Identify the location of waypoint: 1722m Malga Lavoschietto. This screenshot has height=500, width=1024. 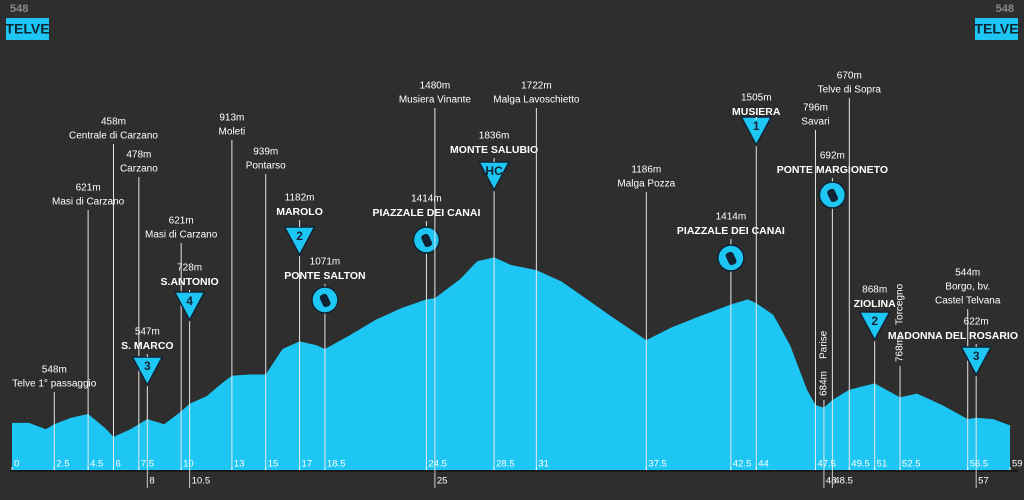
(536, 275).